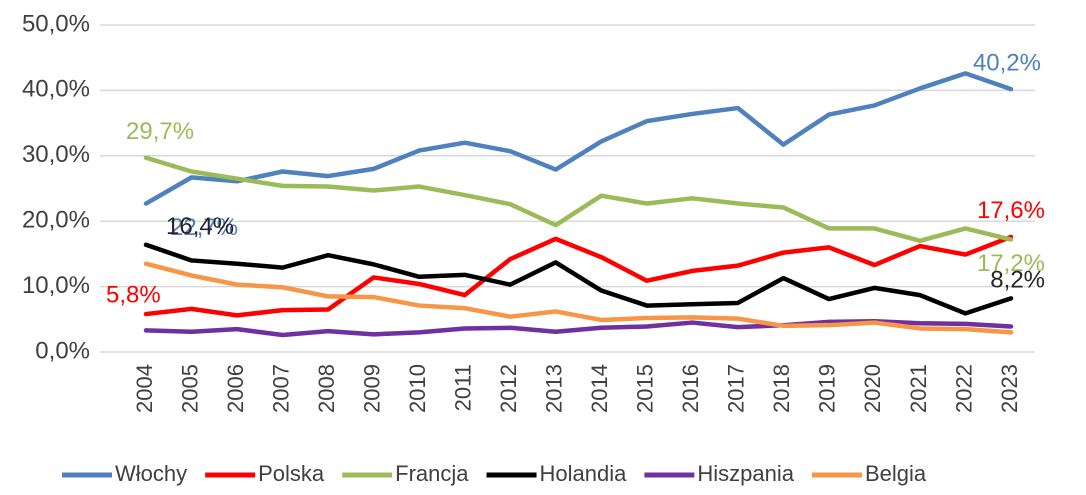 This screenshot has height=495, width=1086. What do you see at coordinates (432, 473) in the screenshot?
I see `legend-label: Francja` at bounding box center [432, 473].